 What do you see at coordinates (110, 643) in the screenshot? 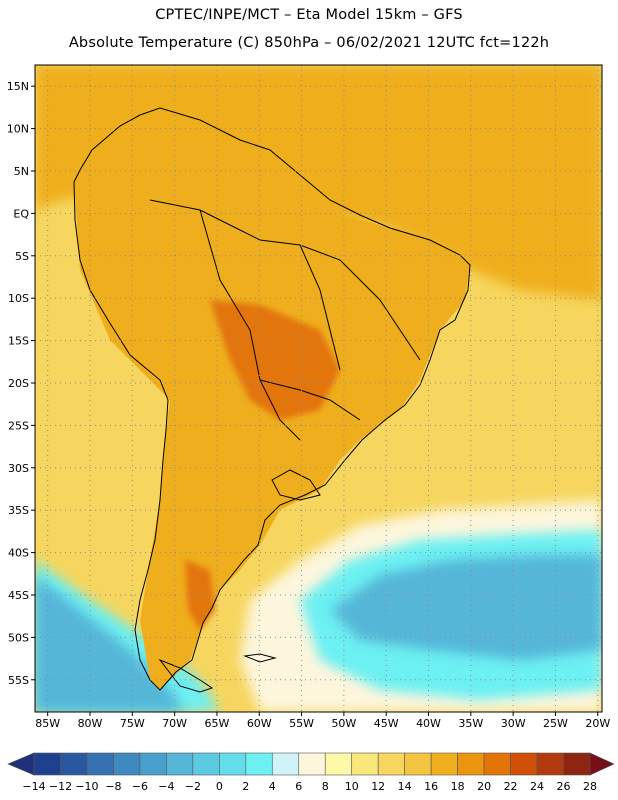
I see `field-cold-southern-ocean` at bounding box center [110, 643].